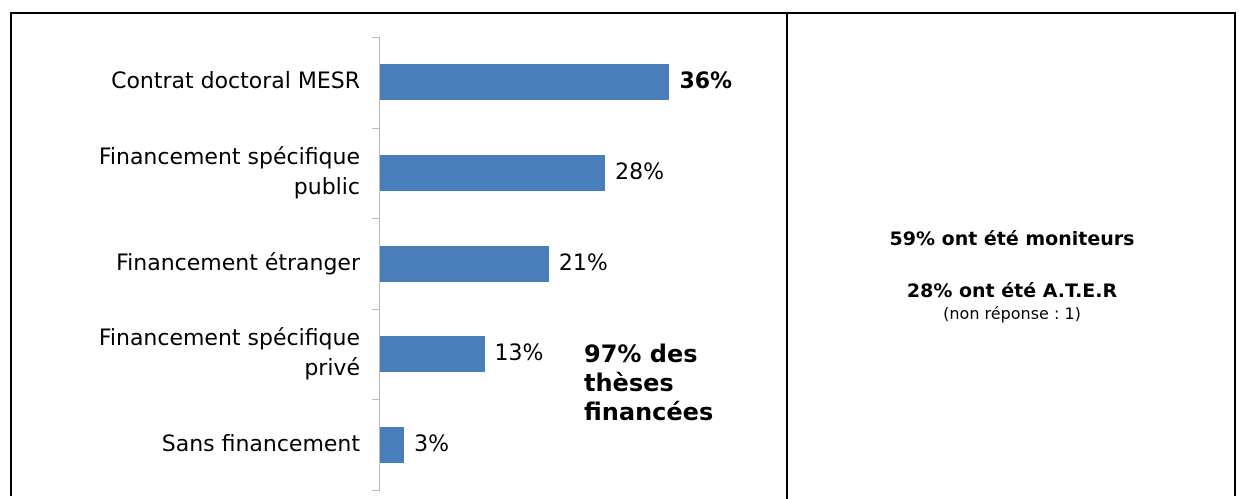  Describe the element at coordinates (519, 354) in the screenshot. I see `value-label: 13%` at that location.